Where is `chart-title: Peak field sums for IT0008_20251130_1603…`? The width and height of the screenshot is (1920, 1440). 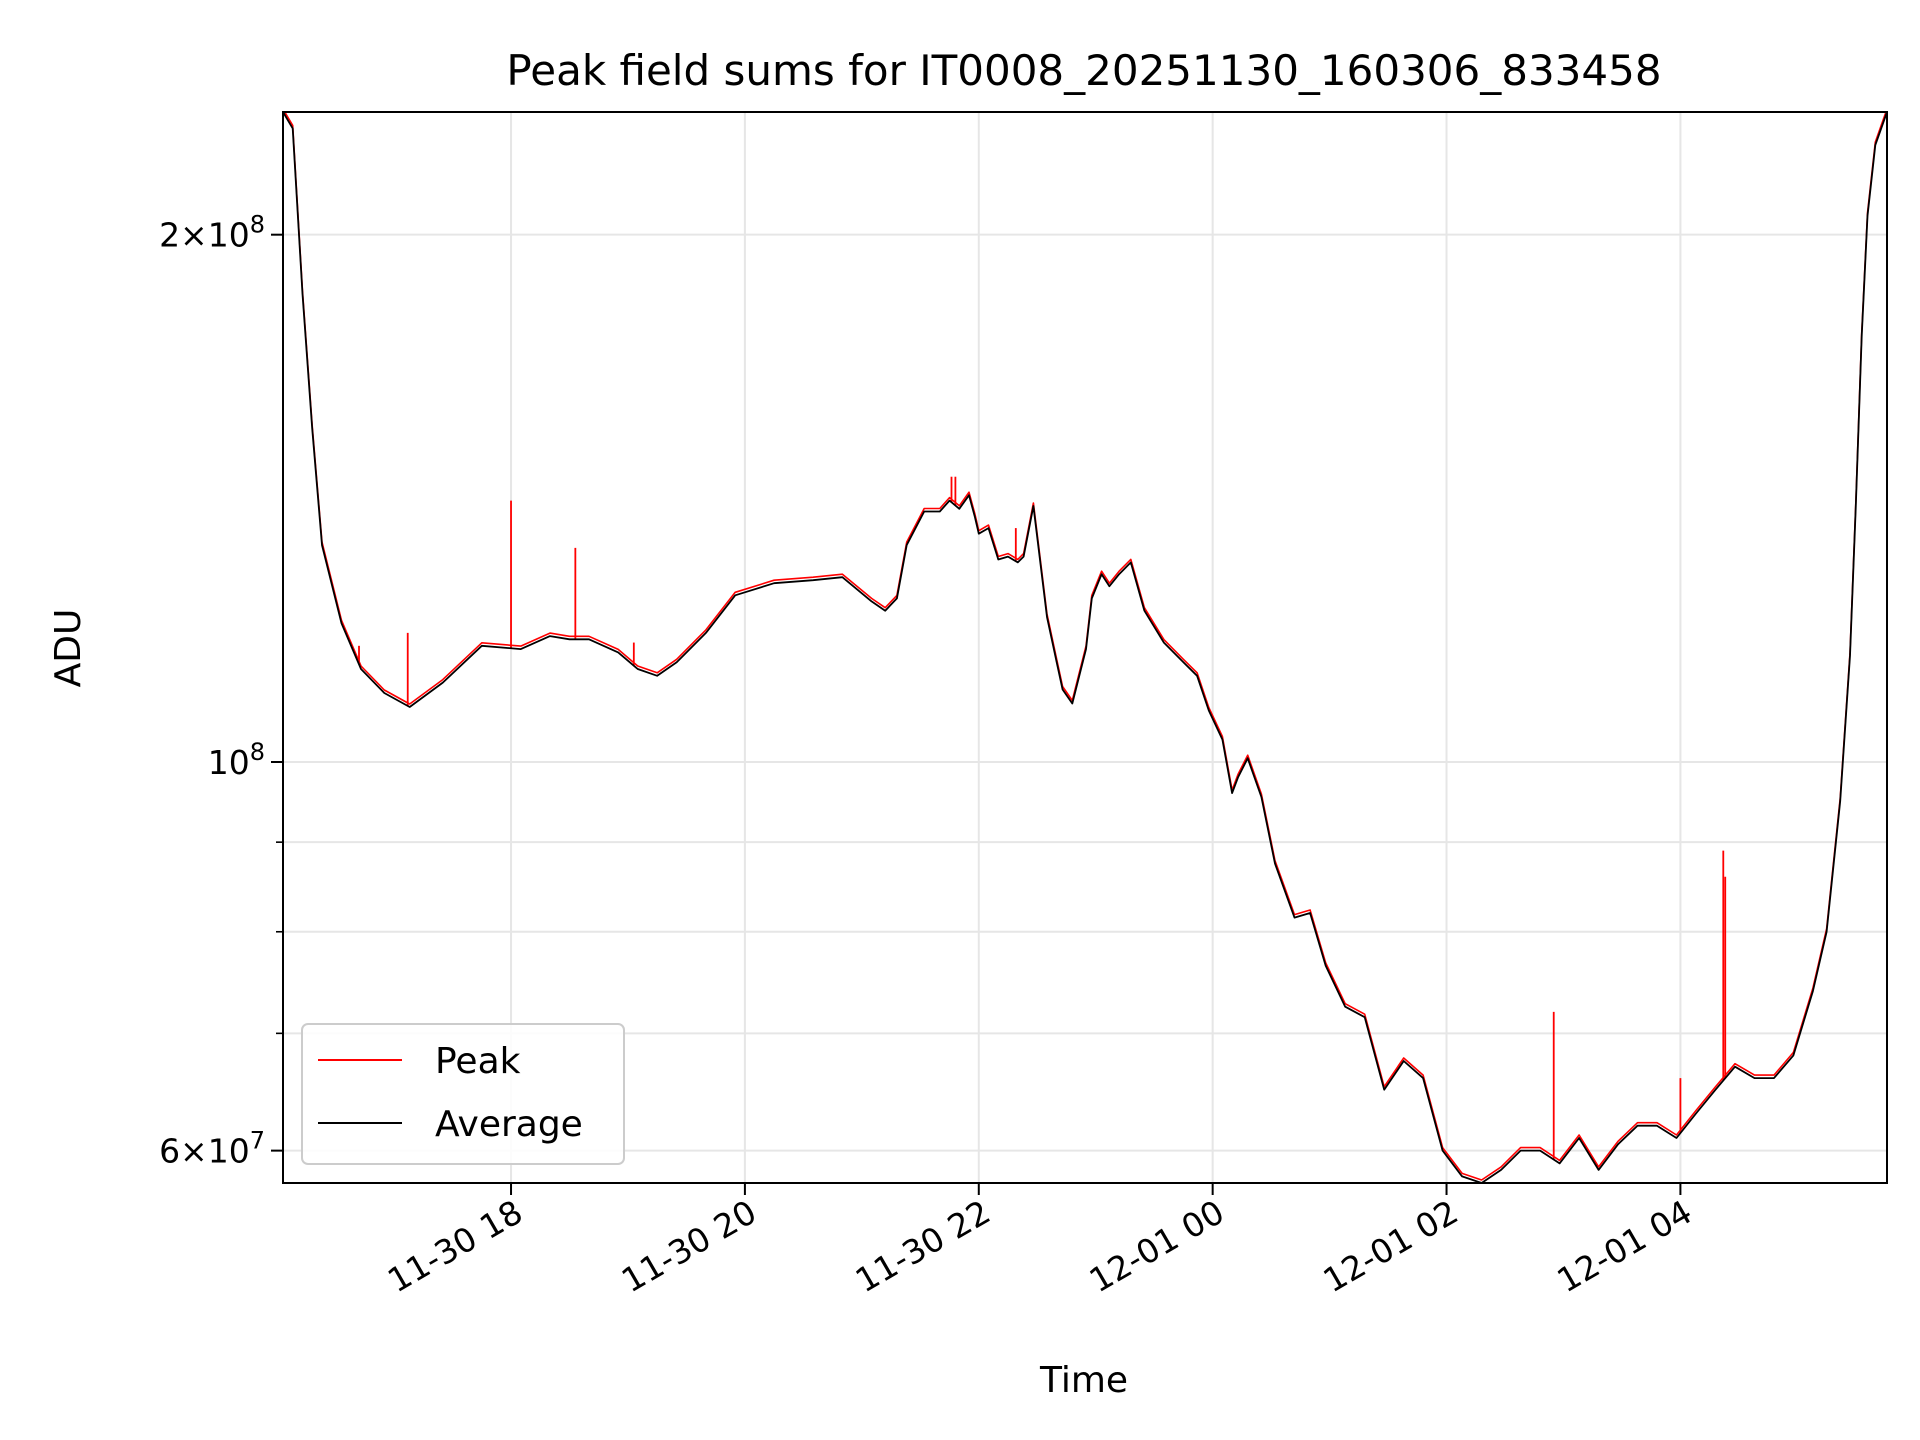 chart-title: Peak field sums for IT0008_20251130_1603… is located at coordinates (1083, 70).